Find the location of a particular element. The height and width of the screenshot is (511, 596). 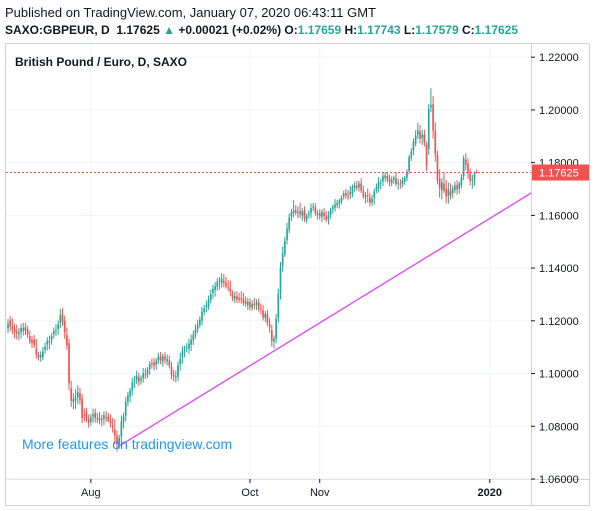

y-tick-label: 1.06000 is located at coordinates (559, 480).